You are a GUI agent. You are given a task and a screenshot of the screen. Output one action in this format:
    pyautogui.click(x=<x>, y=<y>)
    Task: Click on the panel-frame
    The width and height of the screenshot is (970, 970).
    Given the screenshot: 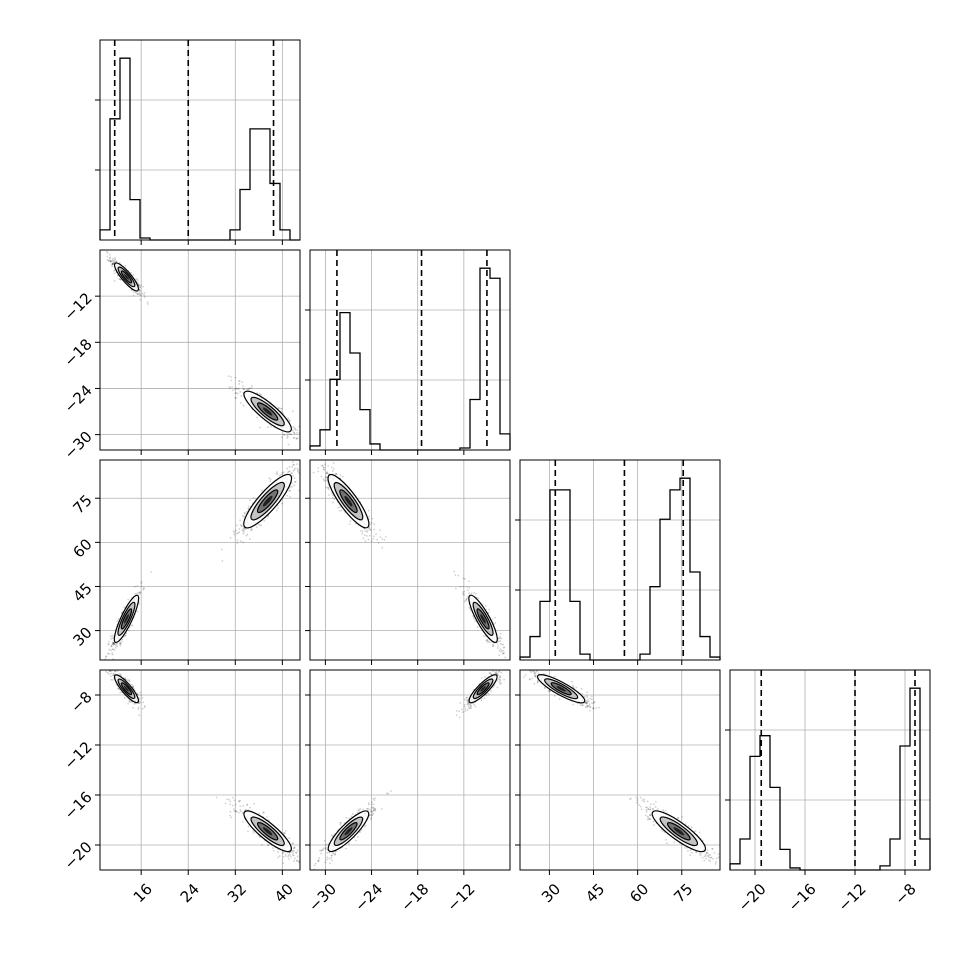 What is the action you would take?
    pyautogui.click(x=620, y=560)
    